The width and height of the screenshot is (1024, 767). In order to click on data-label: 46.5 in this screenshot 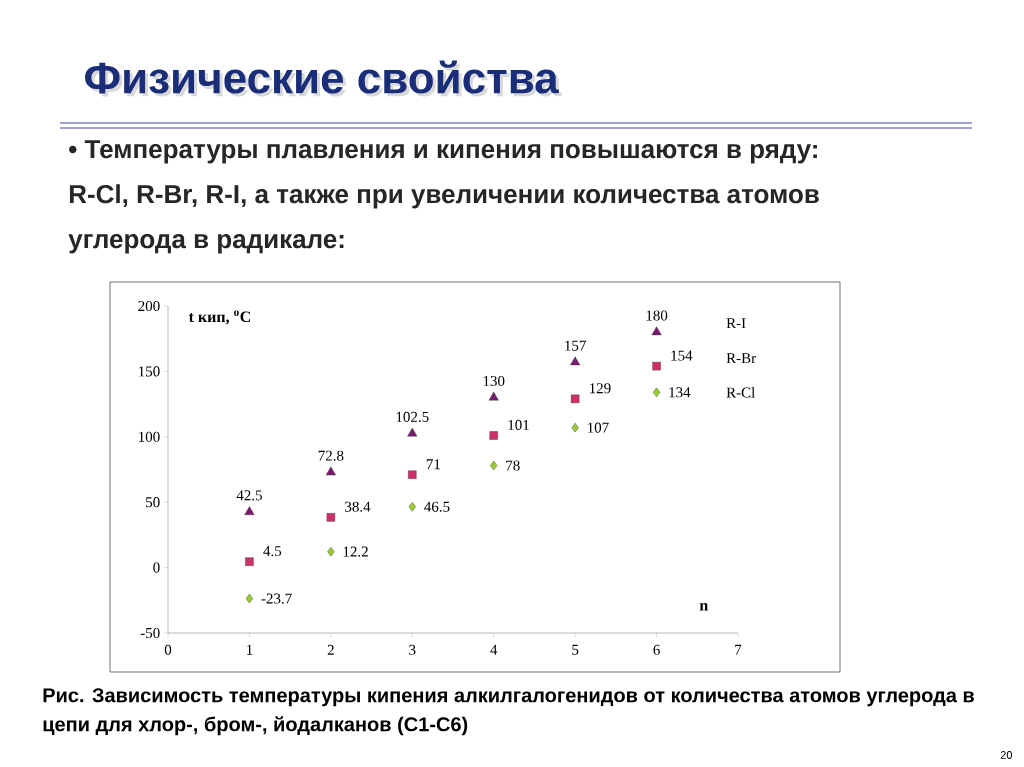, I will do `click(437, 506)`.